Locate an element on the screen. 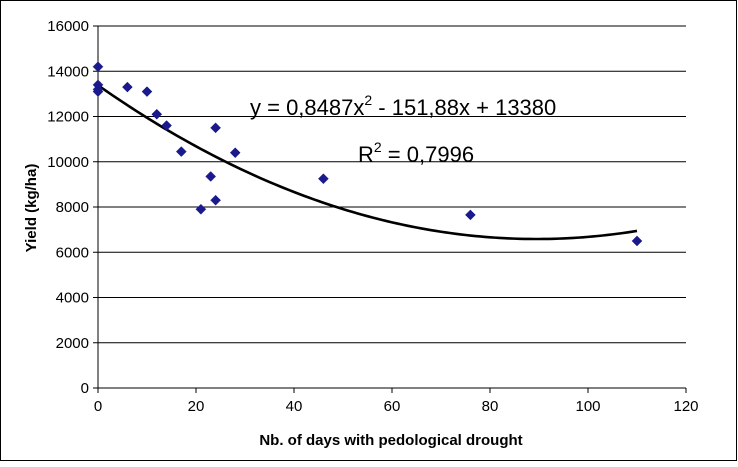 The width and height of the screenshot is (738, 467). r2-superscript: 2 is located at coordinates (378, 147).